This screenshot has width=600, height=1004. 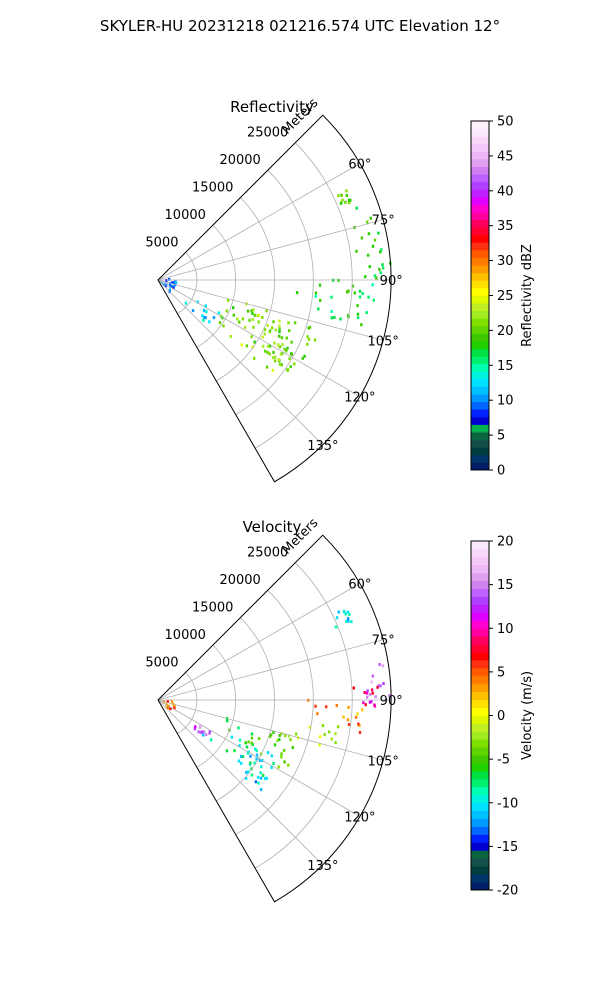 What do you see at coordinates (505, 296) in the screenshot?
I see `colorbar-tick-label: 25` at bounding box center [505, 296].